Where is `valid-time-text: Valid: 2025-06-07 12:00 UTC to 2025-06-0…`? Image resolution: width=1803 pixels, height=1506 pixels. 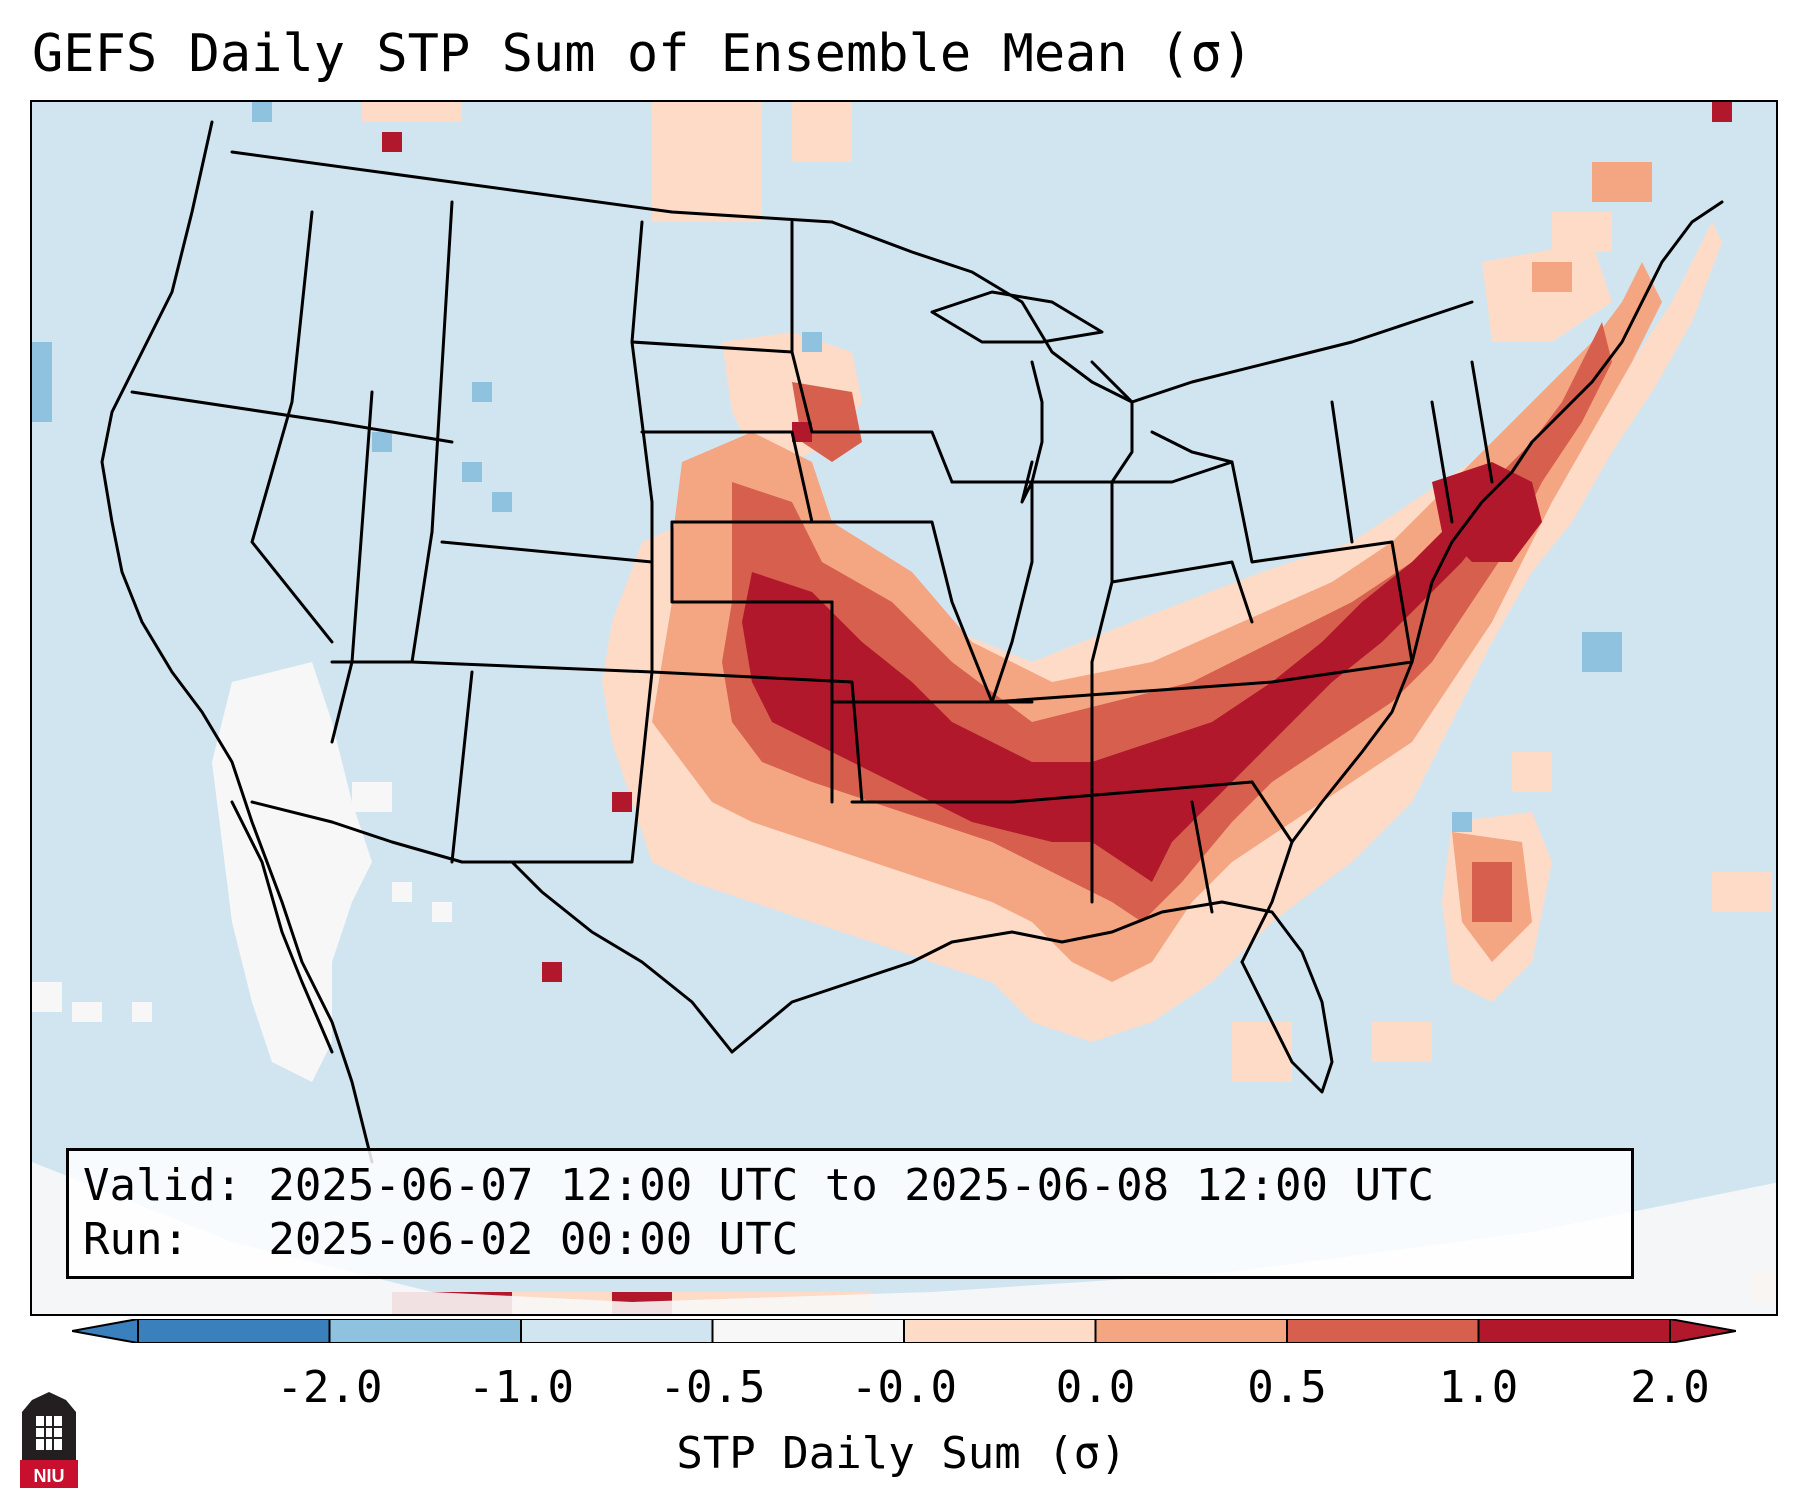 valid-time-text: Valid: 2025-06-07 12:00 UTC to 2025-06-0… is located at coordinates (759, 1185).